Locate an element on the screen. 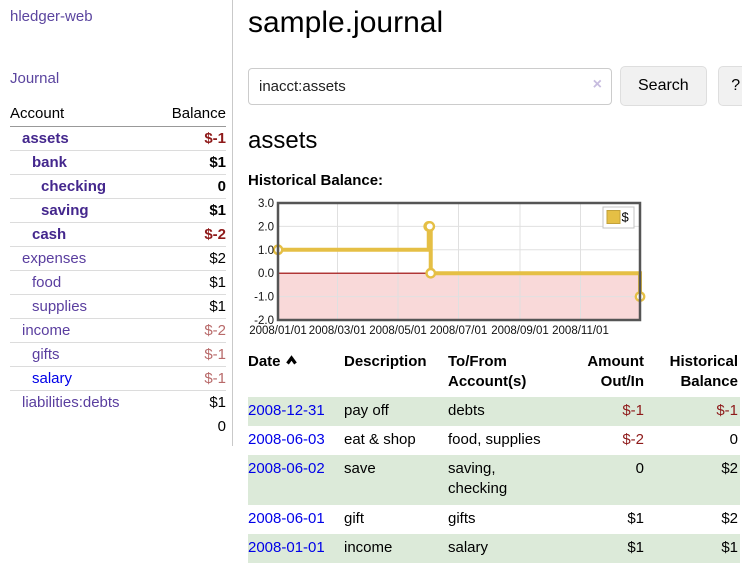 The image size is (742, 582). transaction-date-cell: 2008-06-01 is located at coordinates (296, 519).